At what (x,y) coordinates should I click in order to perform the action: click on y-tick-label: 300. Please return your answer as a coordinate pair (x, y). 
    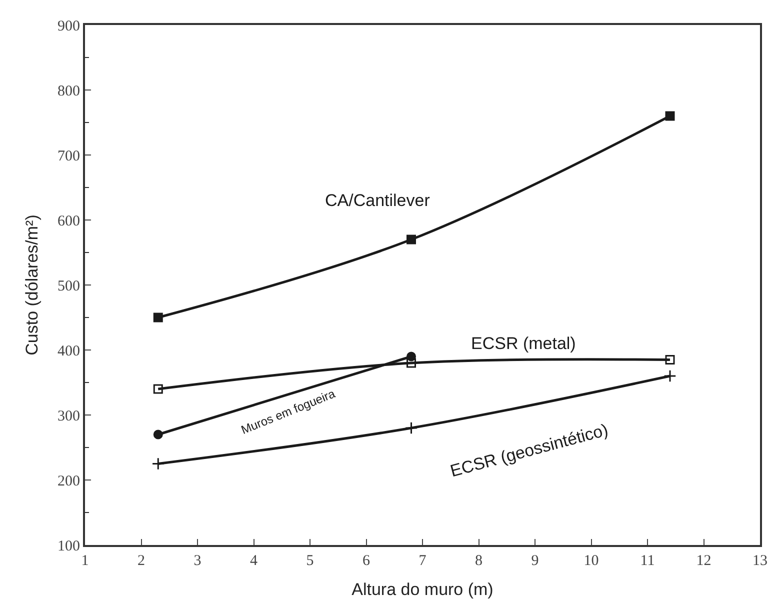
    Looking at the image, I should click on (69, 416).